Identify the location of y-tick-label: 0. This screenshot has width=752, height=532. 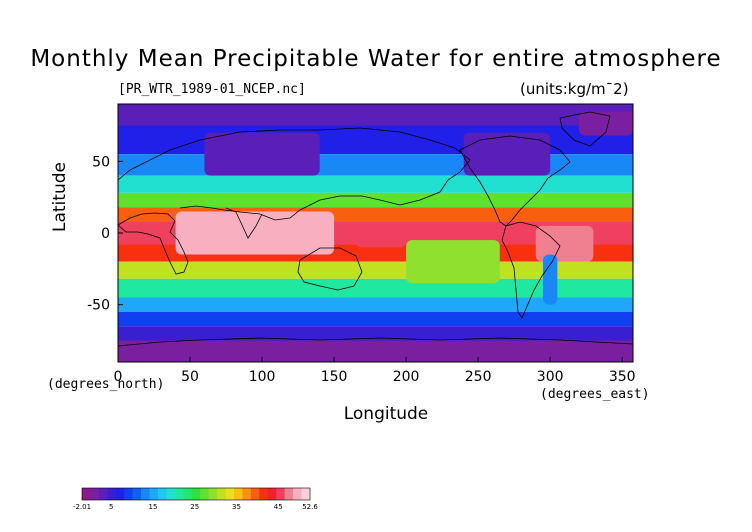
(105, 234).